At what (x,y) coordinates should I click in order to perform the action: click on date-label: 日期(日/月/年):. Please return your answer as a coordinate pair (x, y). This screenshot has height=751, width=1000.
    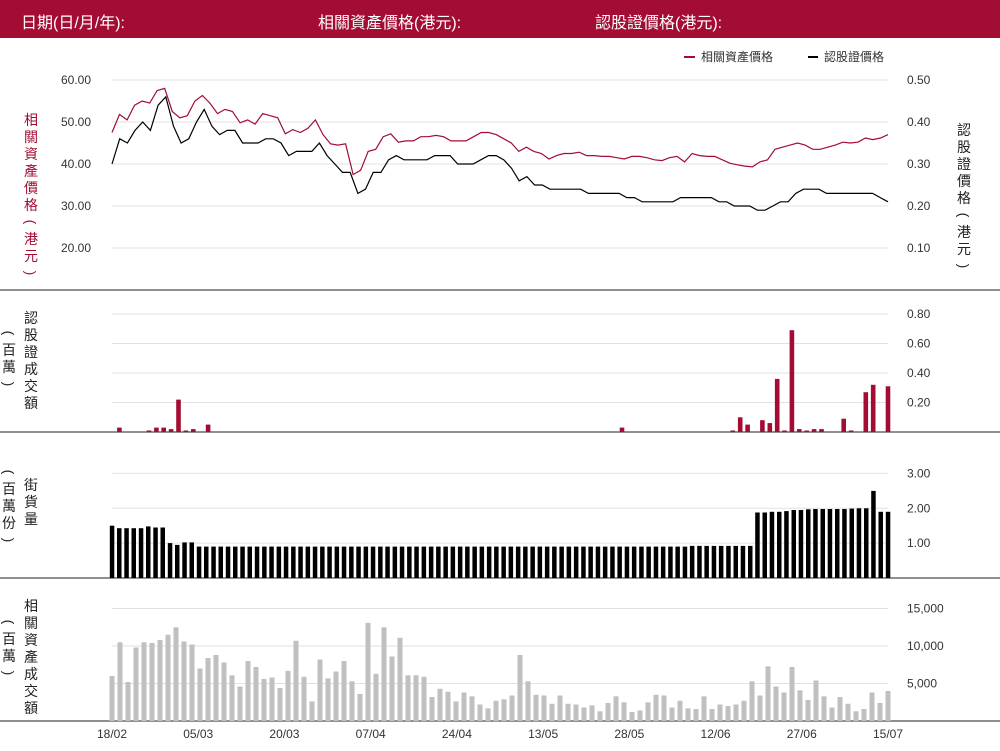
    Looking at the image, I should click on (73, 23).